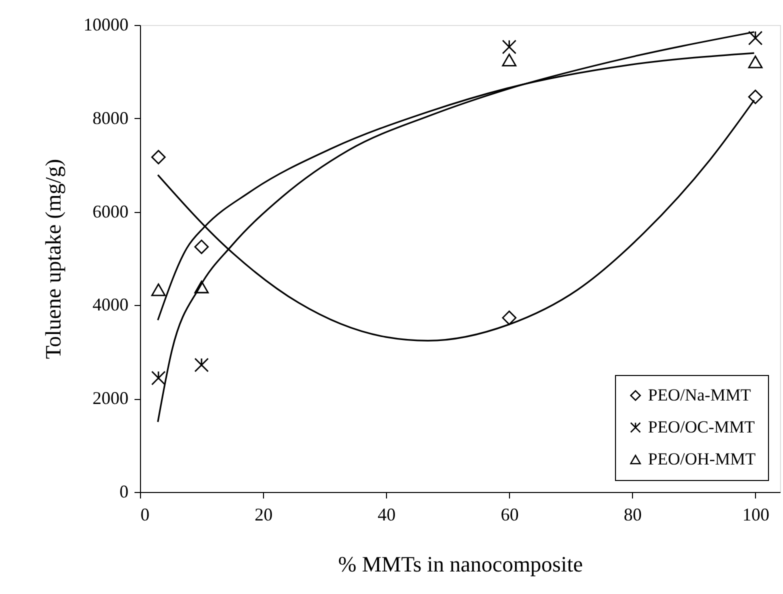 The height and width of the screenshot is (594, 783). I want to click on x-tick-label: 60, so click(509, 514).